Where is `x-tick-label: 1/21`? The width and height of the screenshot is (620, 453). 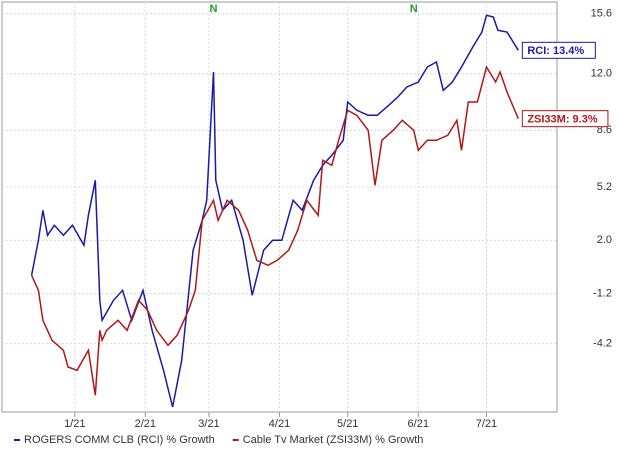
x-tick-label: 1/21 is located at coordinates (74, 424).